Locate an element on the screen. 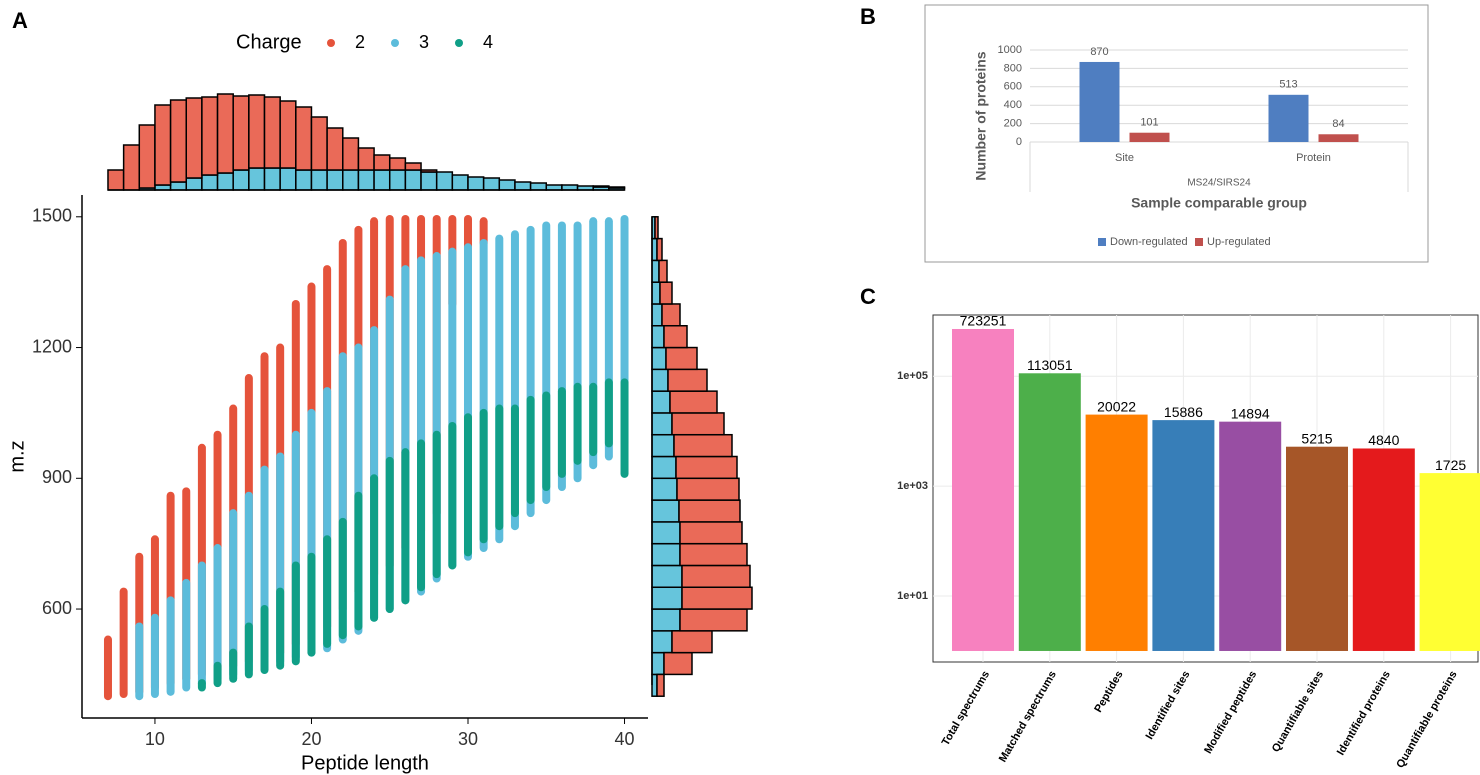  y-tick-label: 800 is located at coordinates (1013, 68).